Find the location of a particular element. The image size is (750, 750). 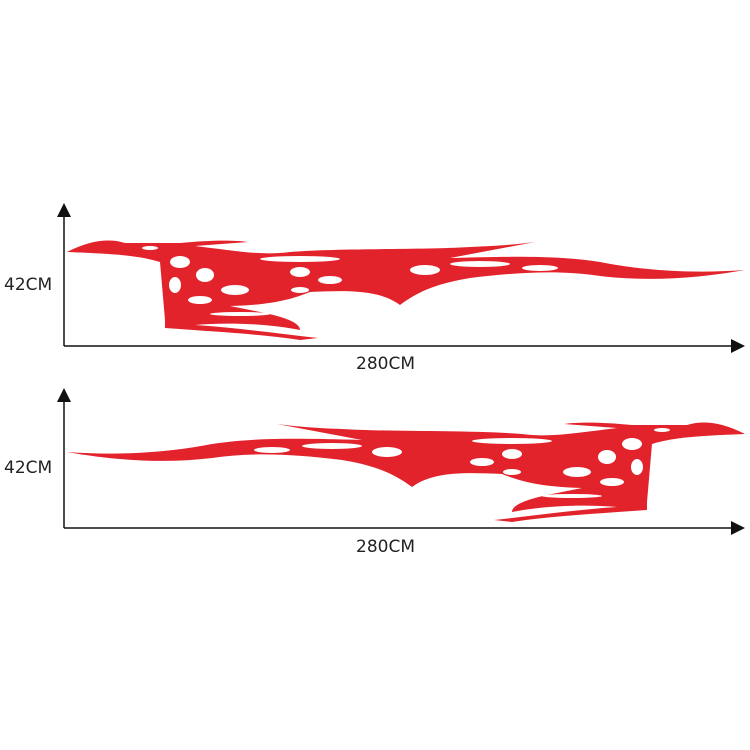

height-arrow-top is located at coordinates (64, 274).